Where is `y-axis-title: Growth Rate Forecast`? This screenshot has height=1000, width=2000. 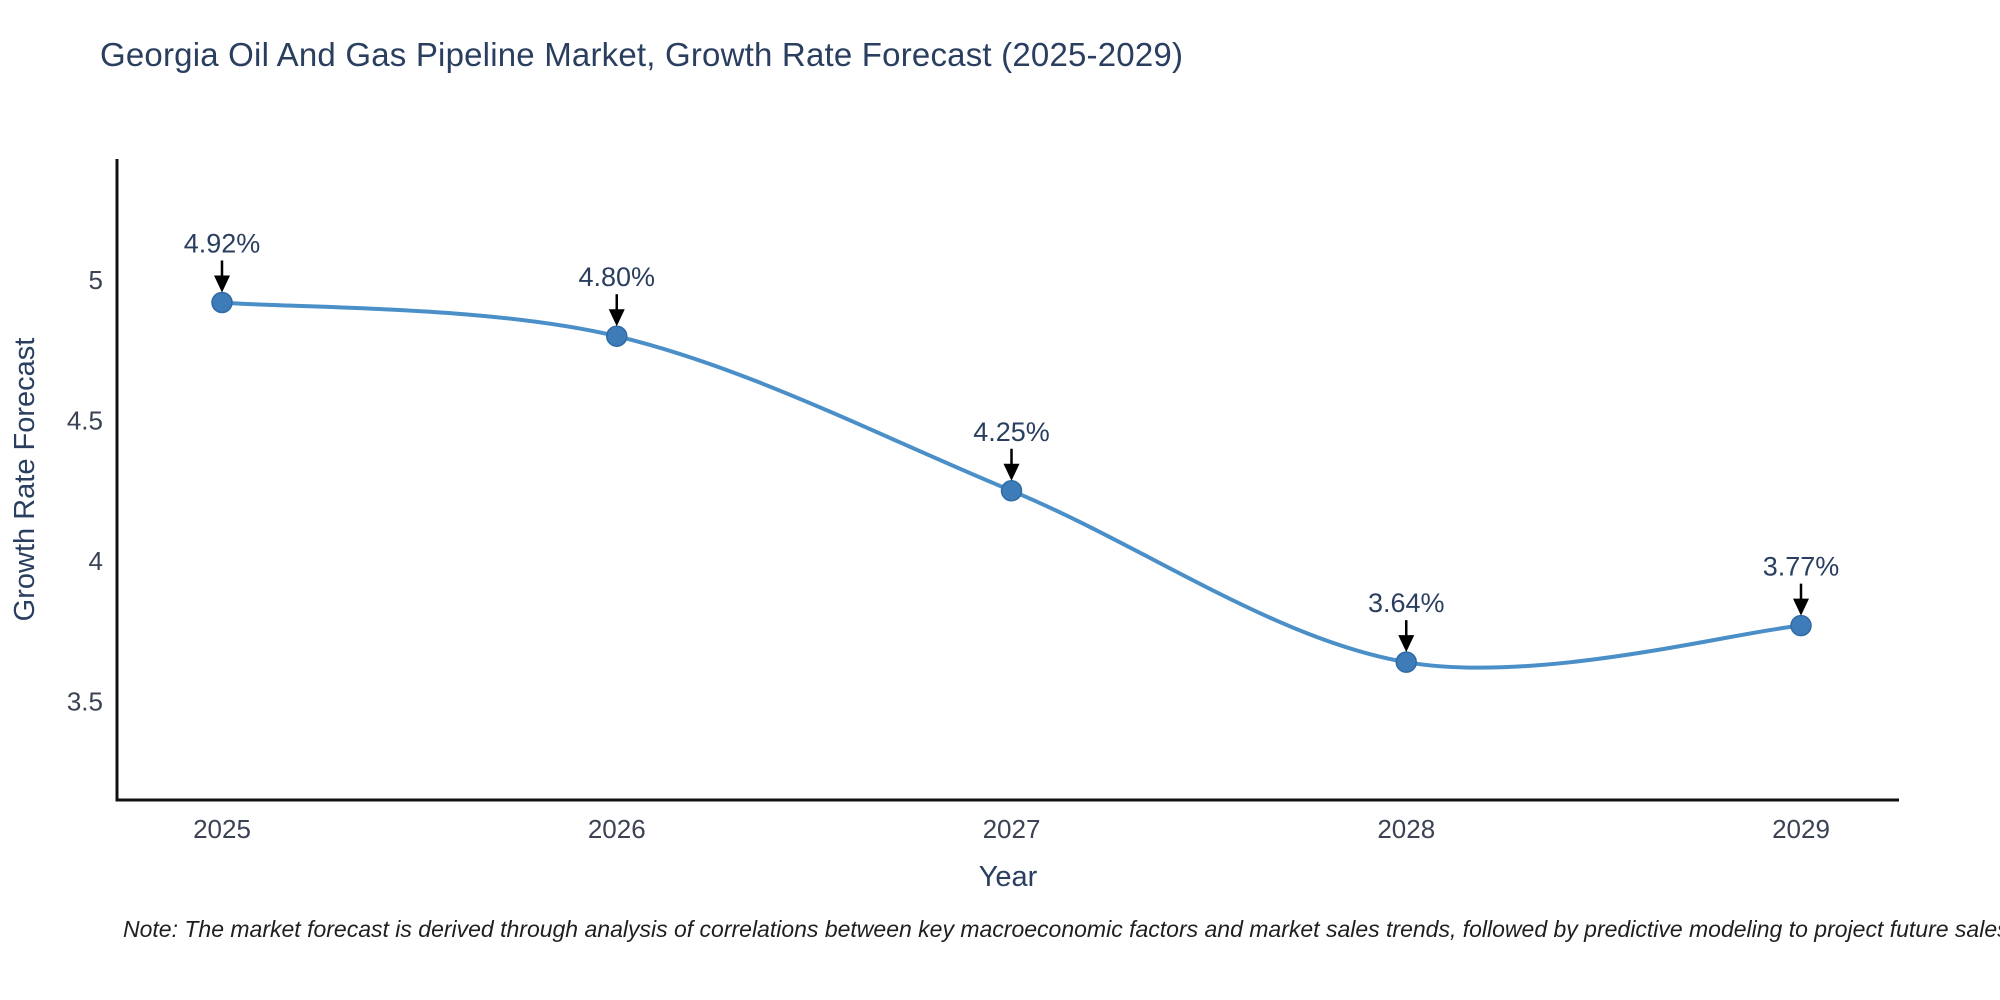
y-axis-title: Growth Rate Forecast is located at coordinates (25, 480).